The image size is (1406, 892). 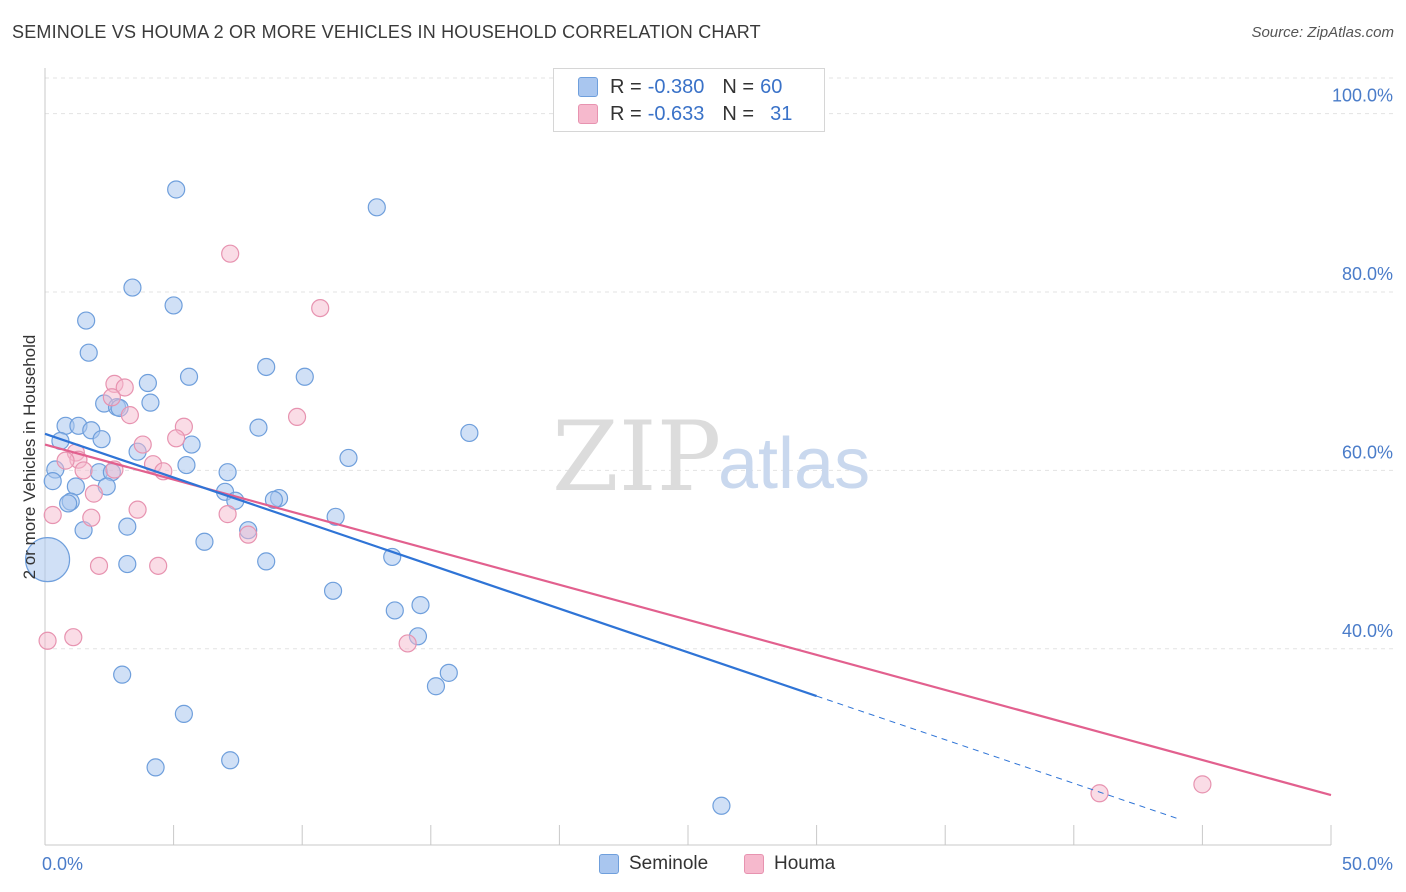 I want to click on watermark-atlas: atlas, so click(x=794, y=464).